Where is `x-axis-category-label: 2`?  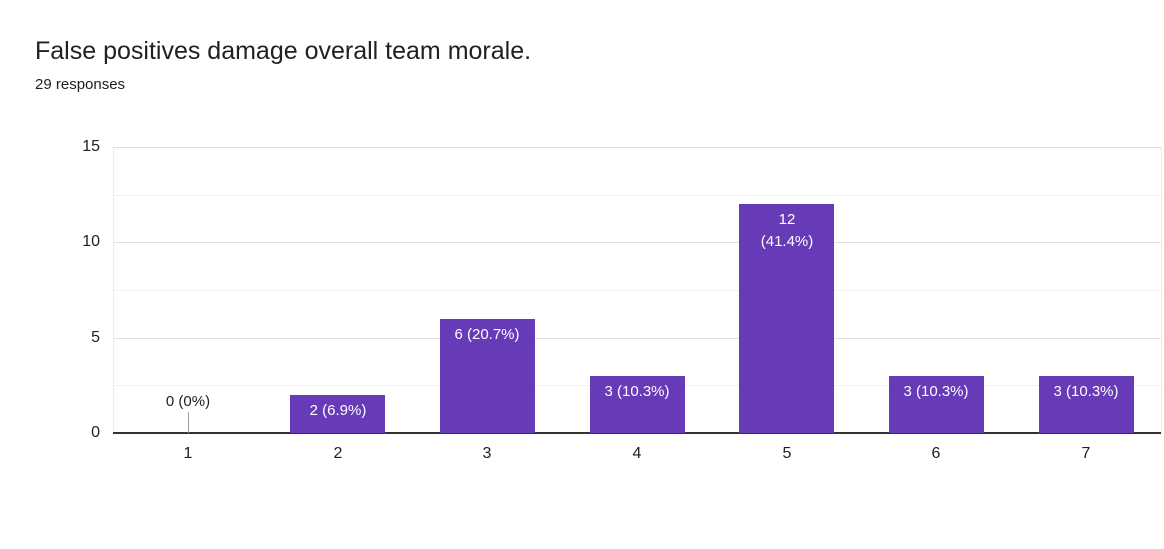 x-axis-category-label: 2 is located at coordinates (338, 453).